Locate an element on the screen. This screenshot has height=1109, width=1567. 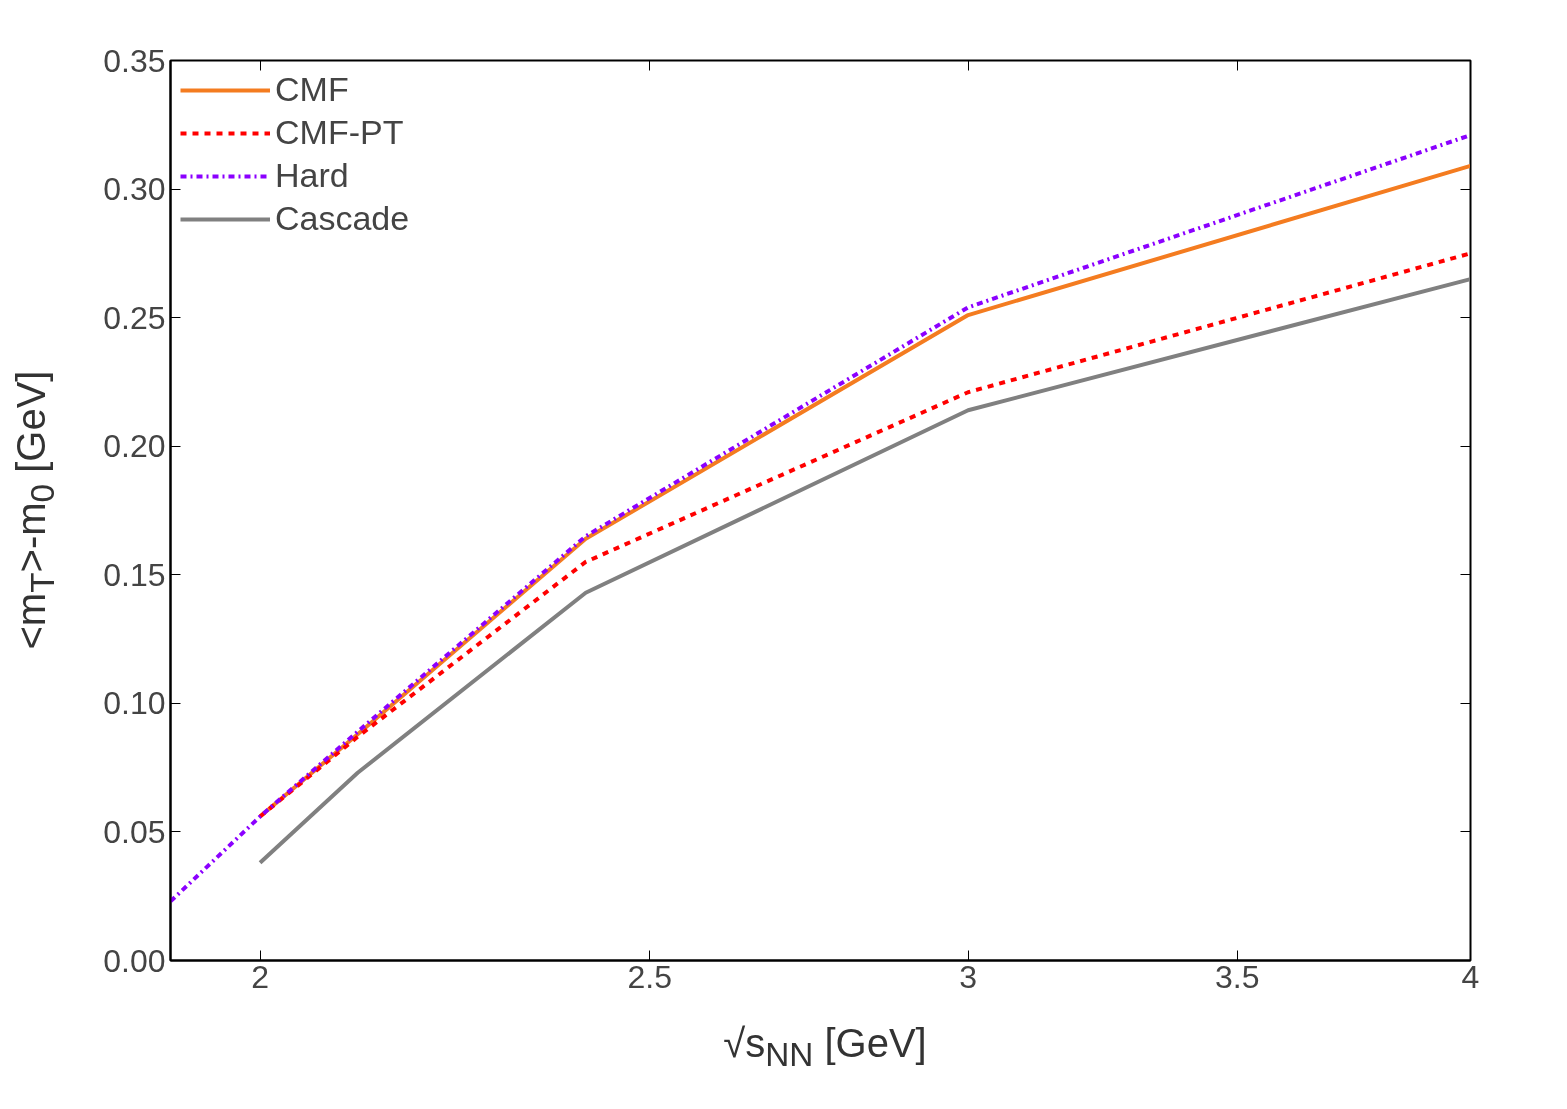
legend-label: CMF is located at coordinates (312, 89).